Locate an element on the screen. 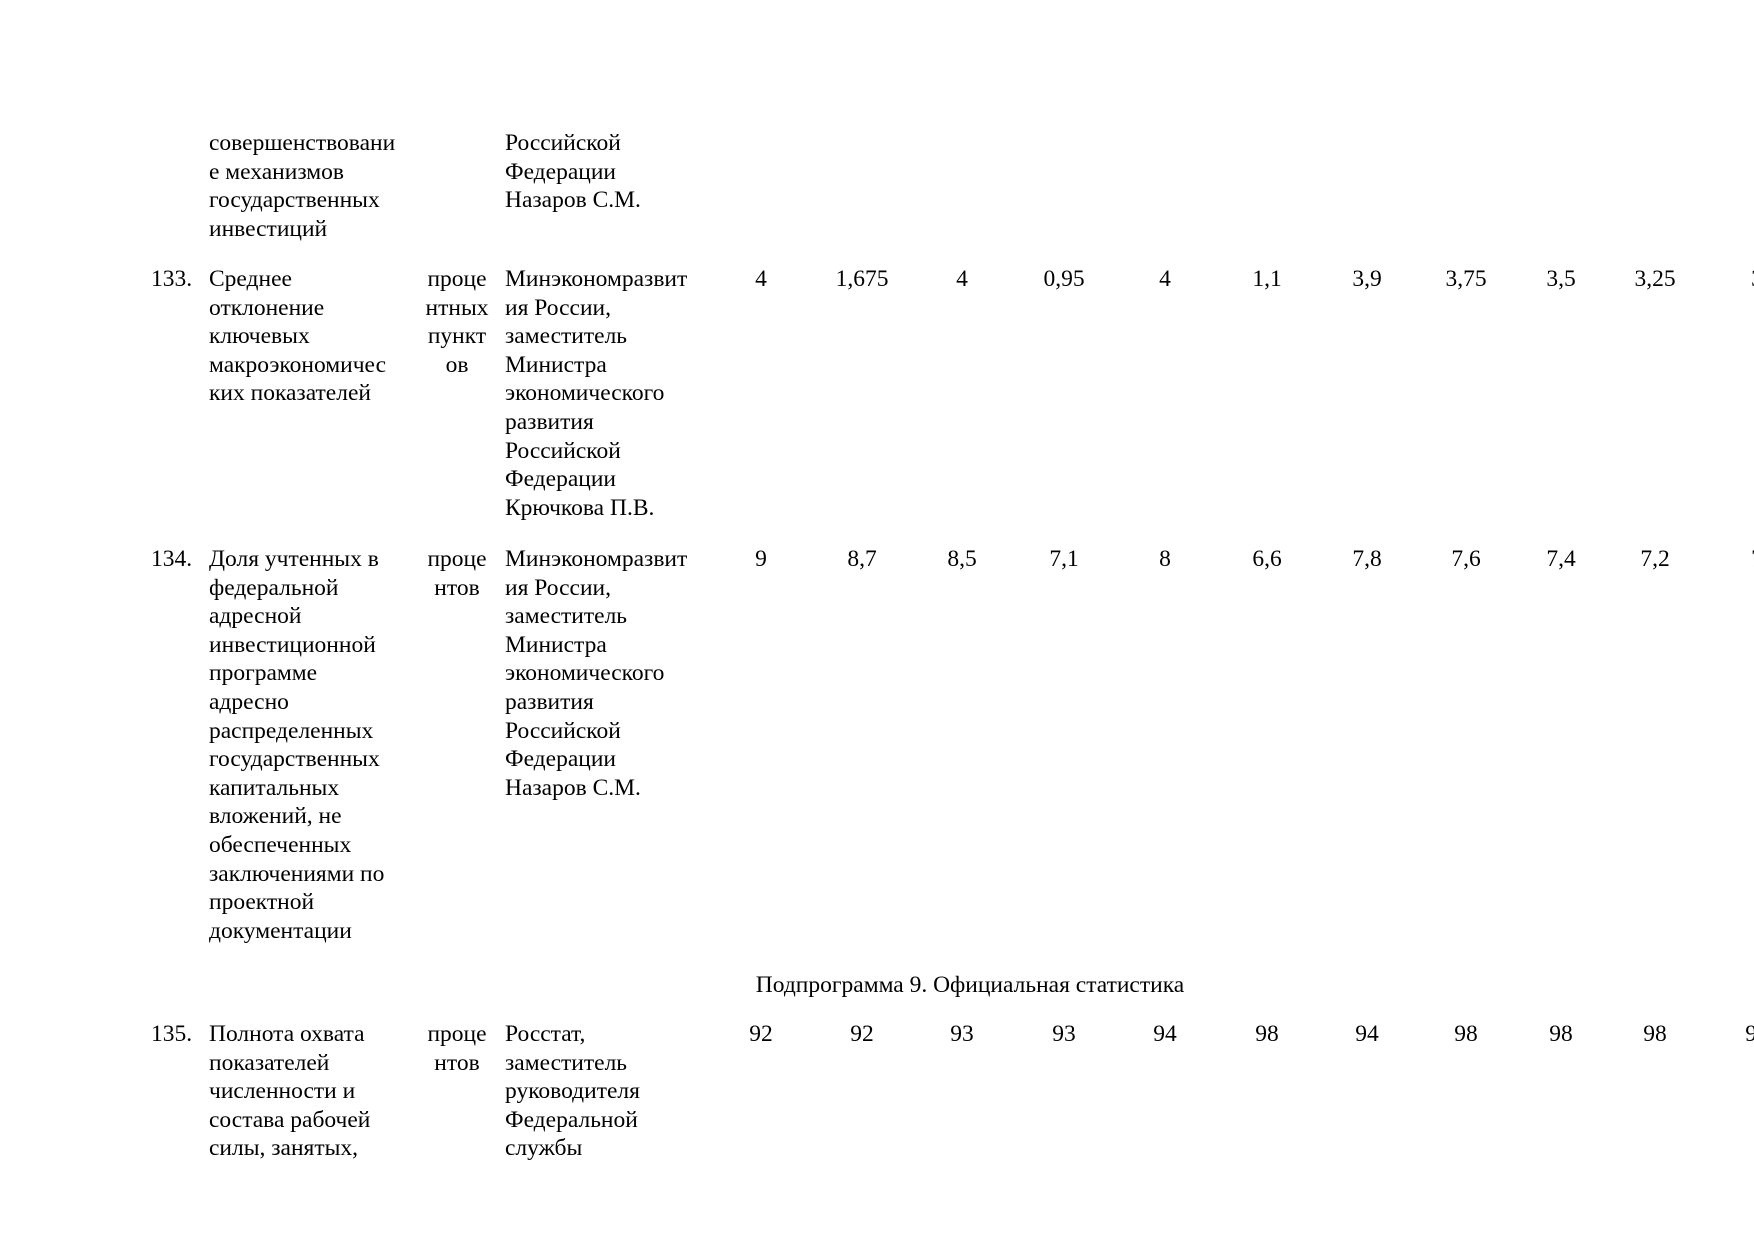 The image size is (1754, 1240). value-cell: 7,8 is located at coordinates (1367, 559).